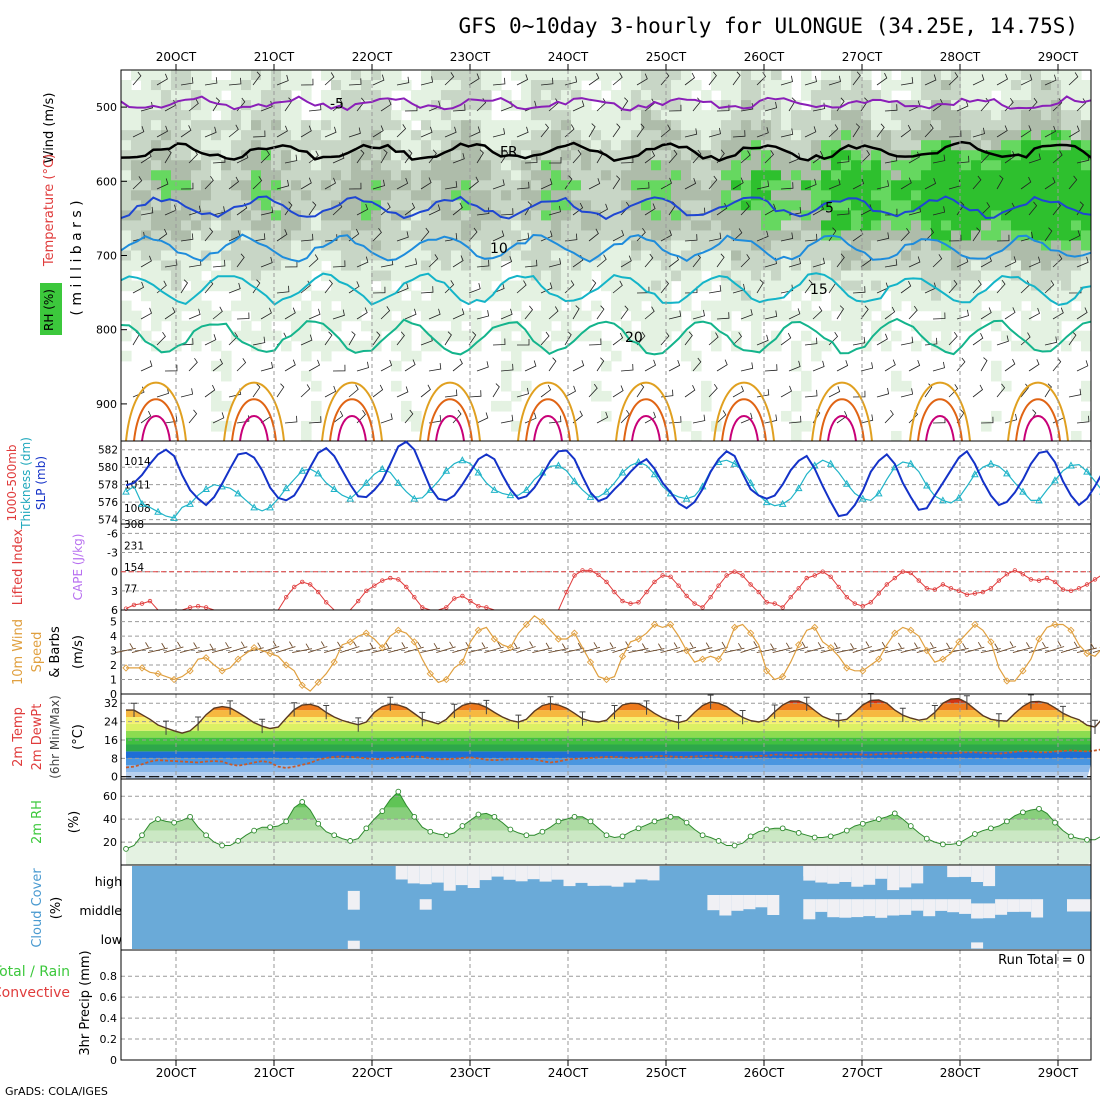 The height and width of the screenshot is (1100, 1100). Describe the element at coordinates (198, 723) in the screenshot. I see `minmax-whisker` at that location.